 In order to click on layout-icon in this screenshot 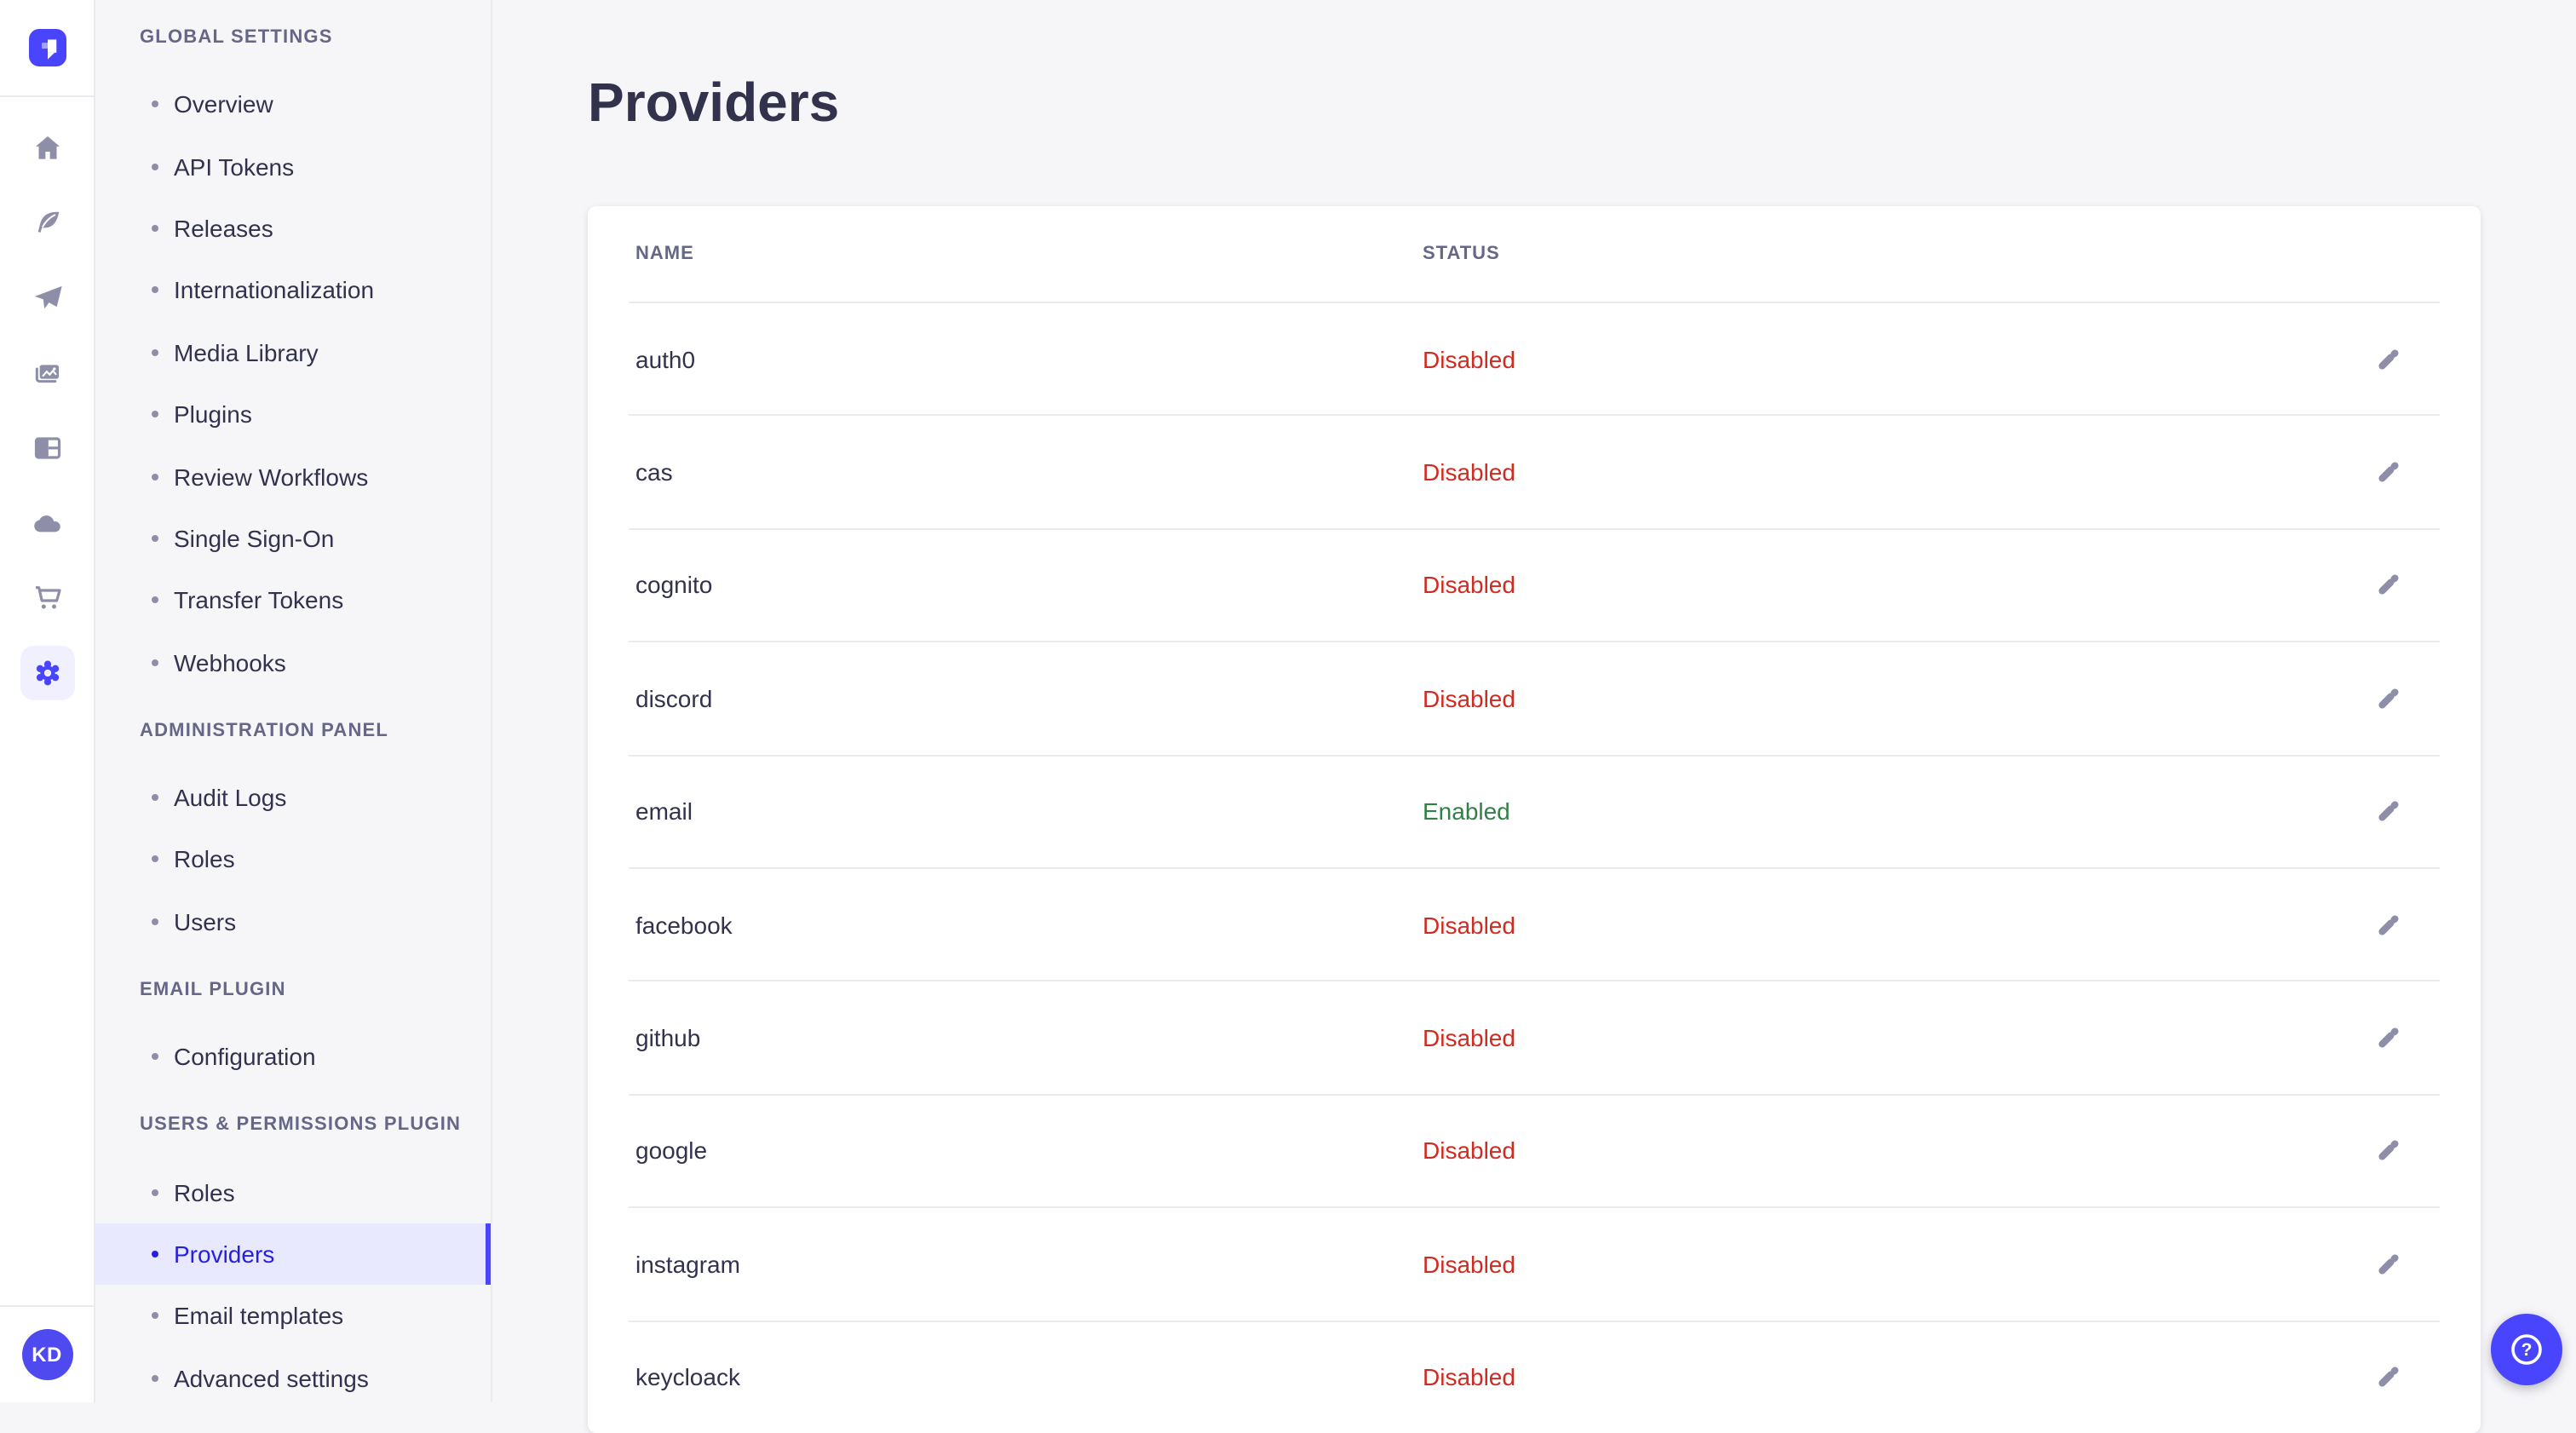, I will do `click(47, 448)`.